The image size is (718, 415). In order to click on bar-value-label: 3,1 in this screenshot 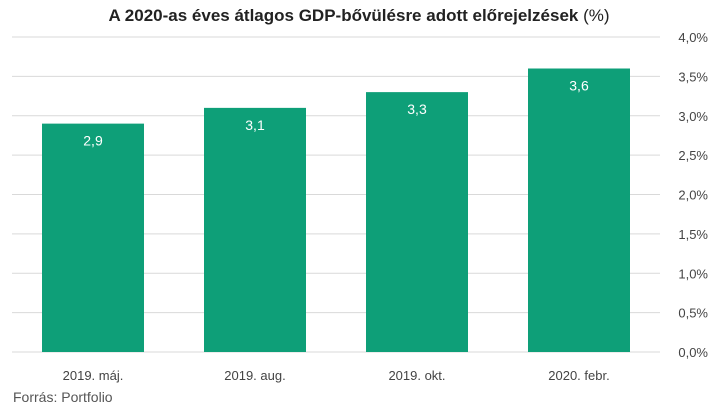, I will do `click(255, 125)`.